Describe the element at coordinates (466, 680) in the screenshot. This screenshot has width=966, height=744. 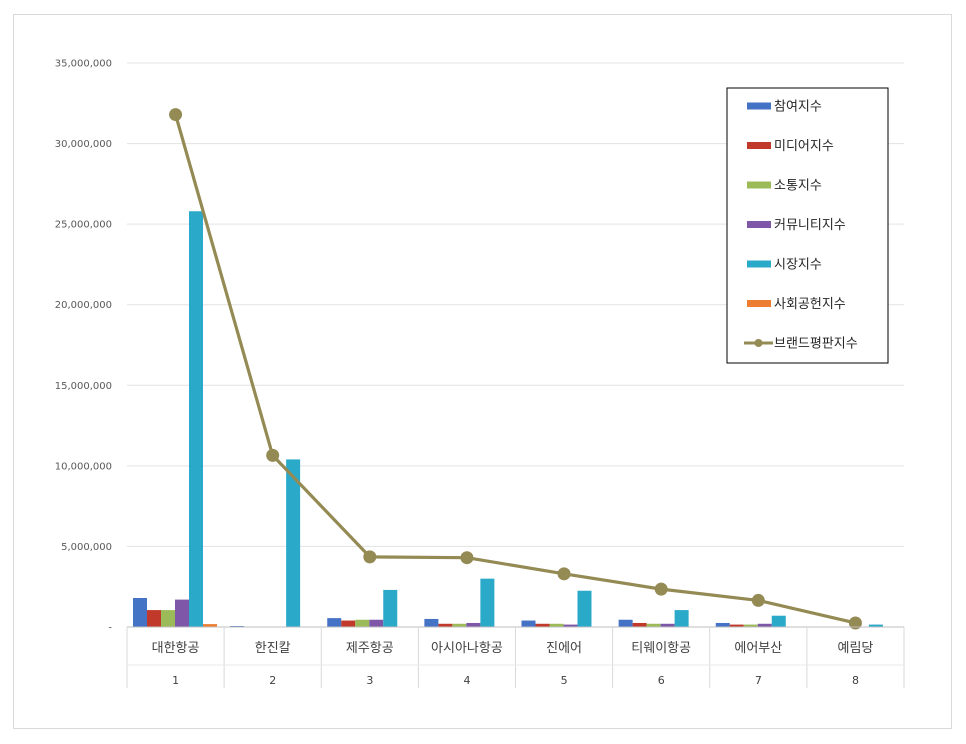
I see `x-tick-number: 4` at that location.